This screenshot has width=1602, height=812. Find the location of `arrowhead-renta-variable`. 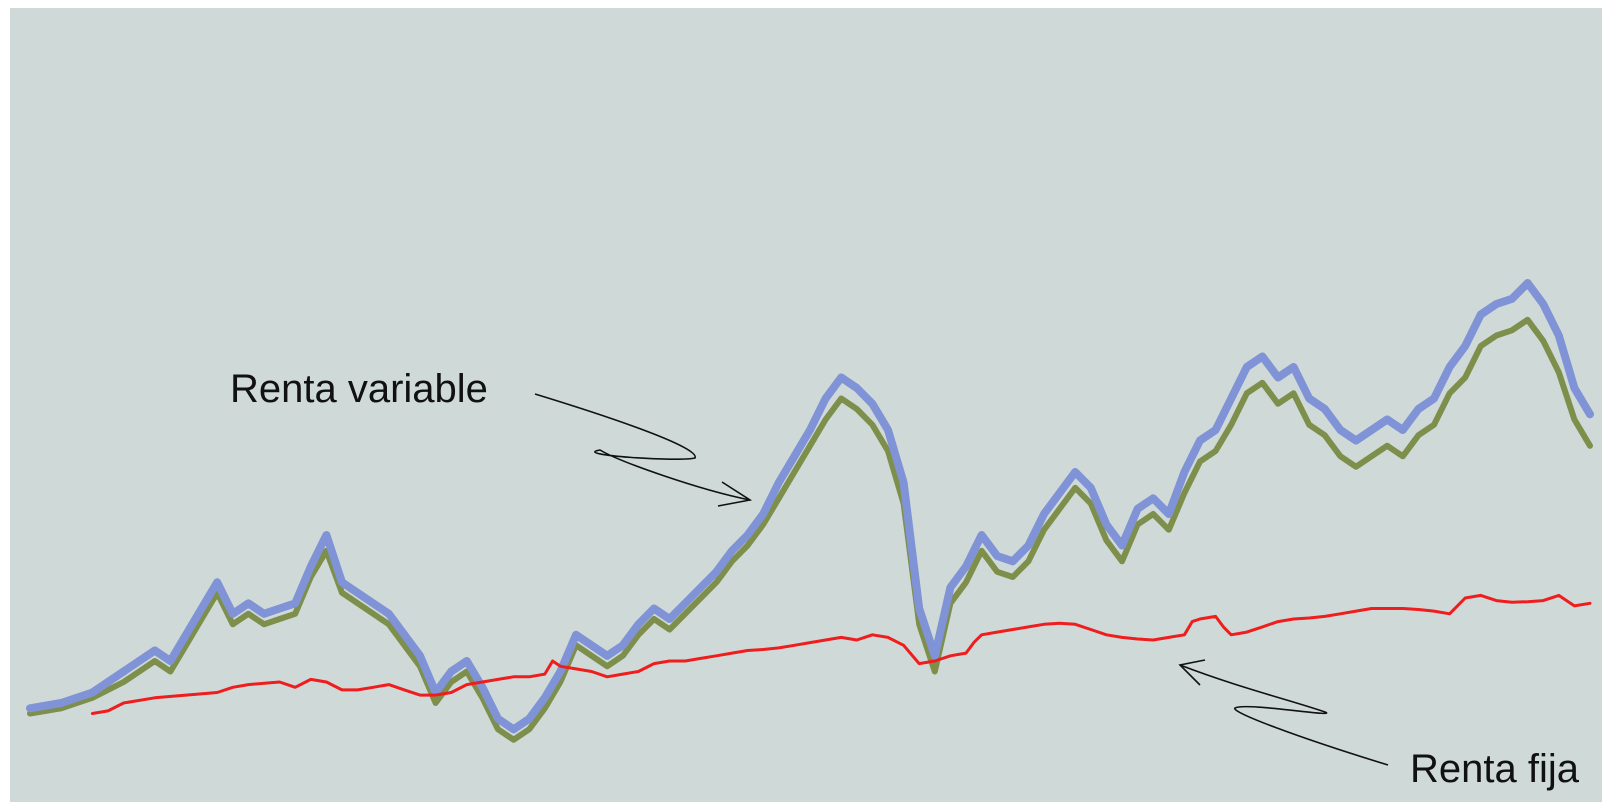

arrowhead-renta-variable is located at coordinates (735, 494).